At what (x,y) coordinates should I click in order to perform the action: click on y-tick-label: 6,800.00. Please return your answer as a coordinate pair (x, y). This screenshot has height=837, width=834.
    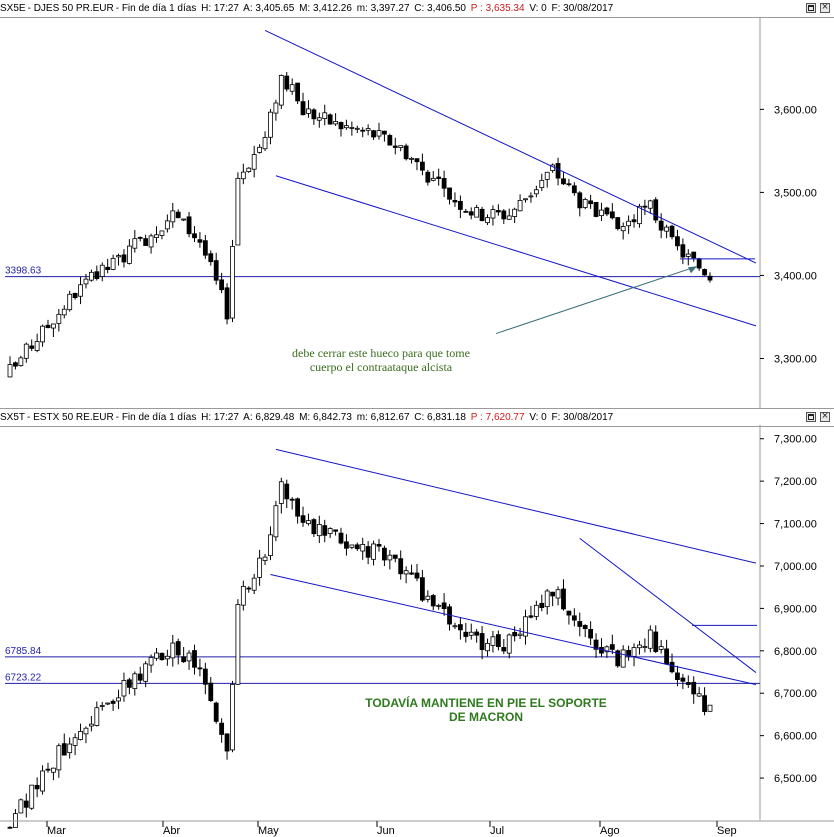
    Looking at the image, I should click on (795, 652).